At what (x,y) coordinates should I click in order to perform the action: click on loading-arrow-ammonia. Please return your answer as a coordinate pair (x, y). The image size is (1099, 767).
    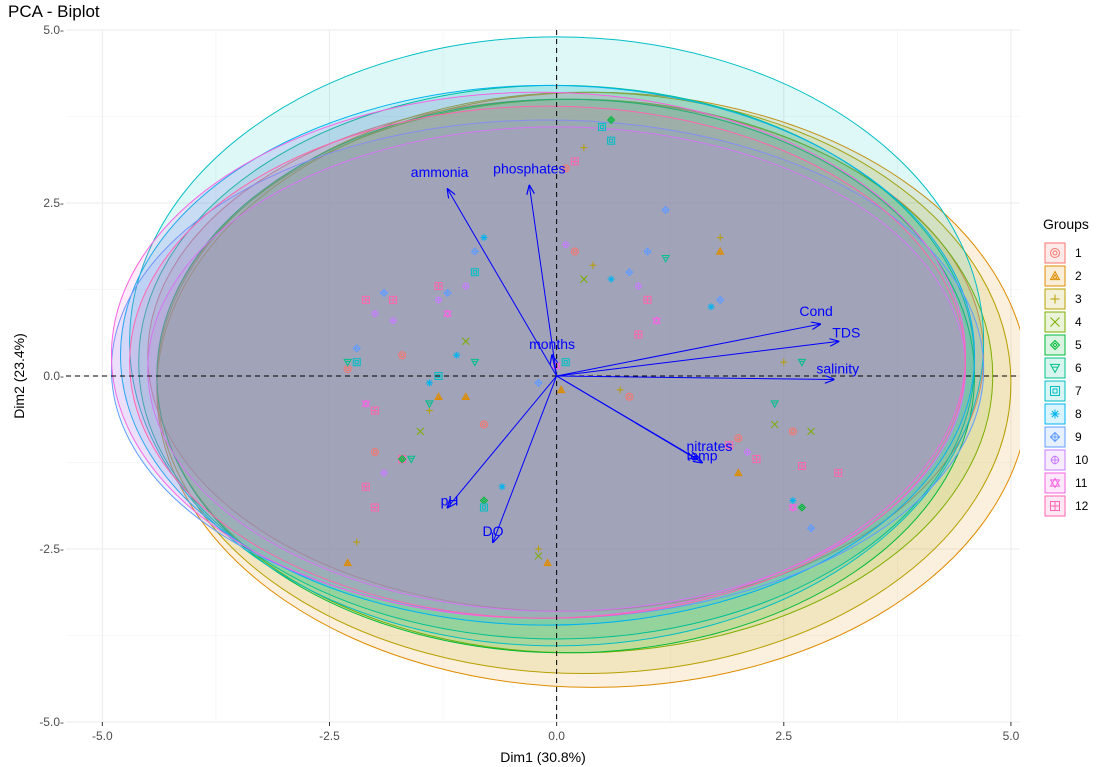
    Looking at the image, I should click on (503, 283).